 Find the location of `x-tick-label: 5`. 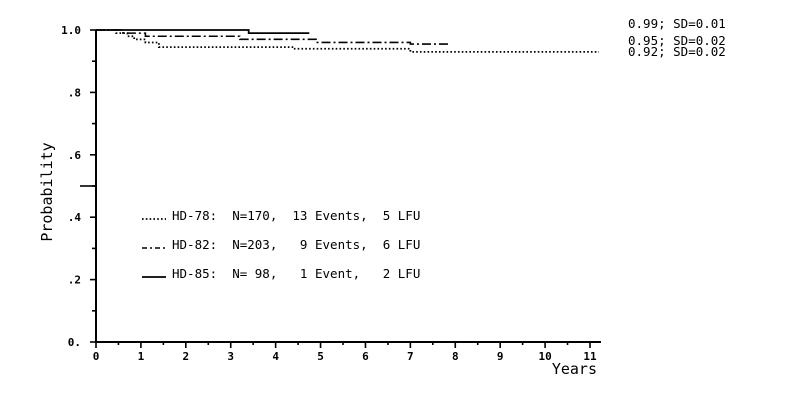

x-tick-label: 5 is located at coordinates (320, 356).